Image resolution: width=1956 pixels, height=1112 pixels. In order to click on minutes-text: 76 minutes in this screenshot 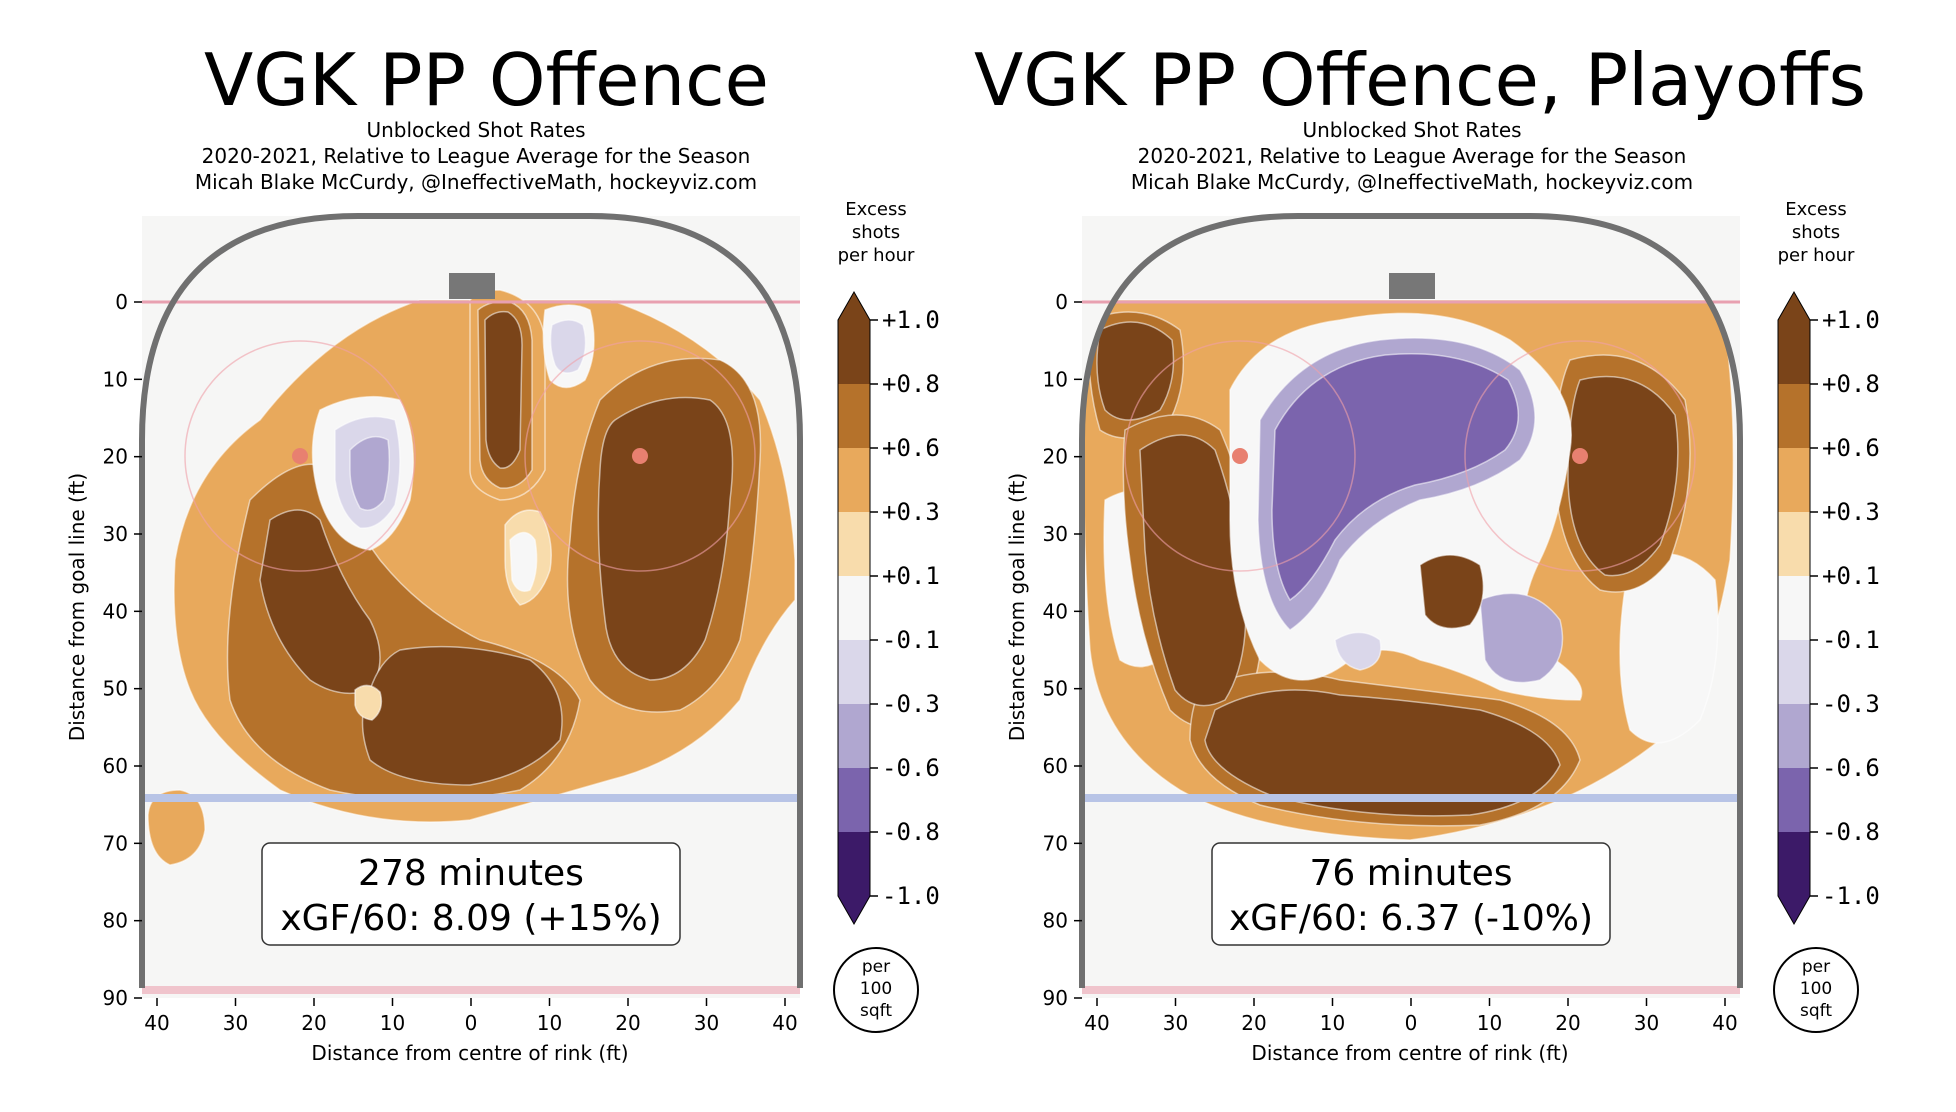, I will do `click(1411, 873)`.